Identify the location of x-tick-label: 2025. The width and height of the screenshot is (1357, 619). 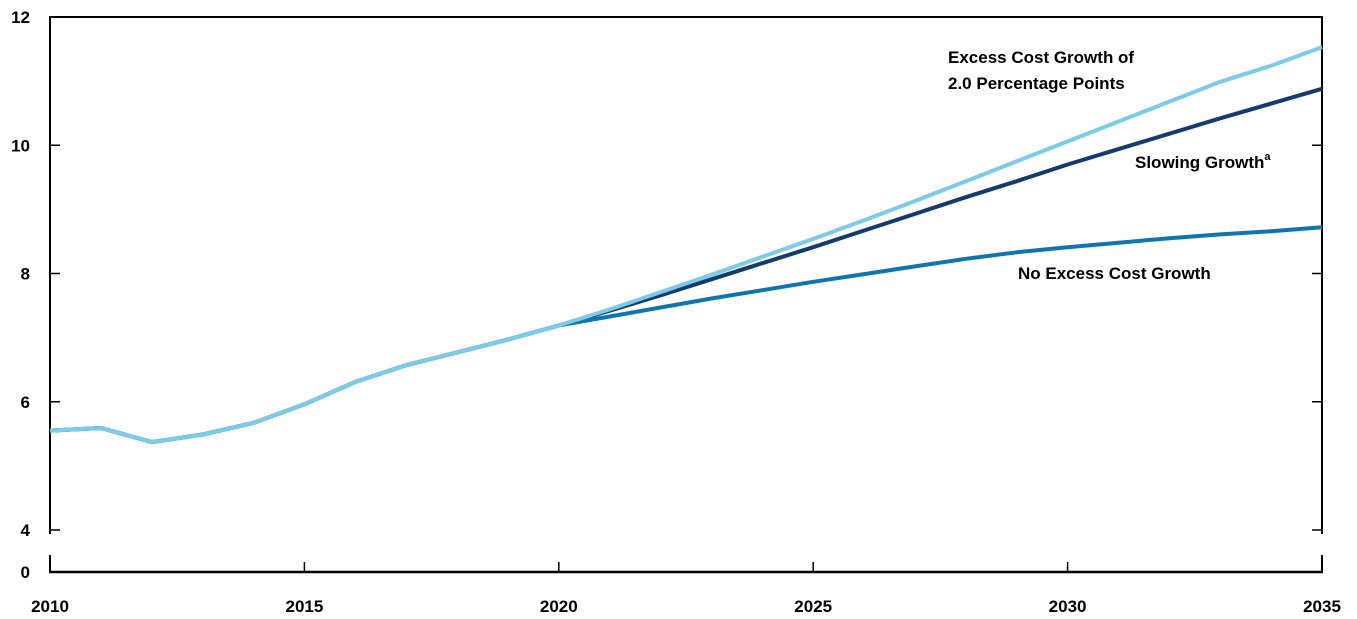
(813, 606).